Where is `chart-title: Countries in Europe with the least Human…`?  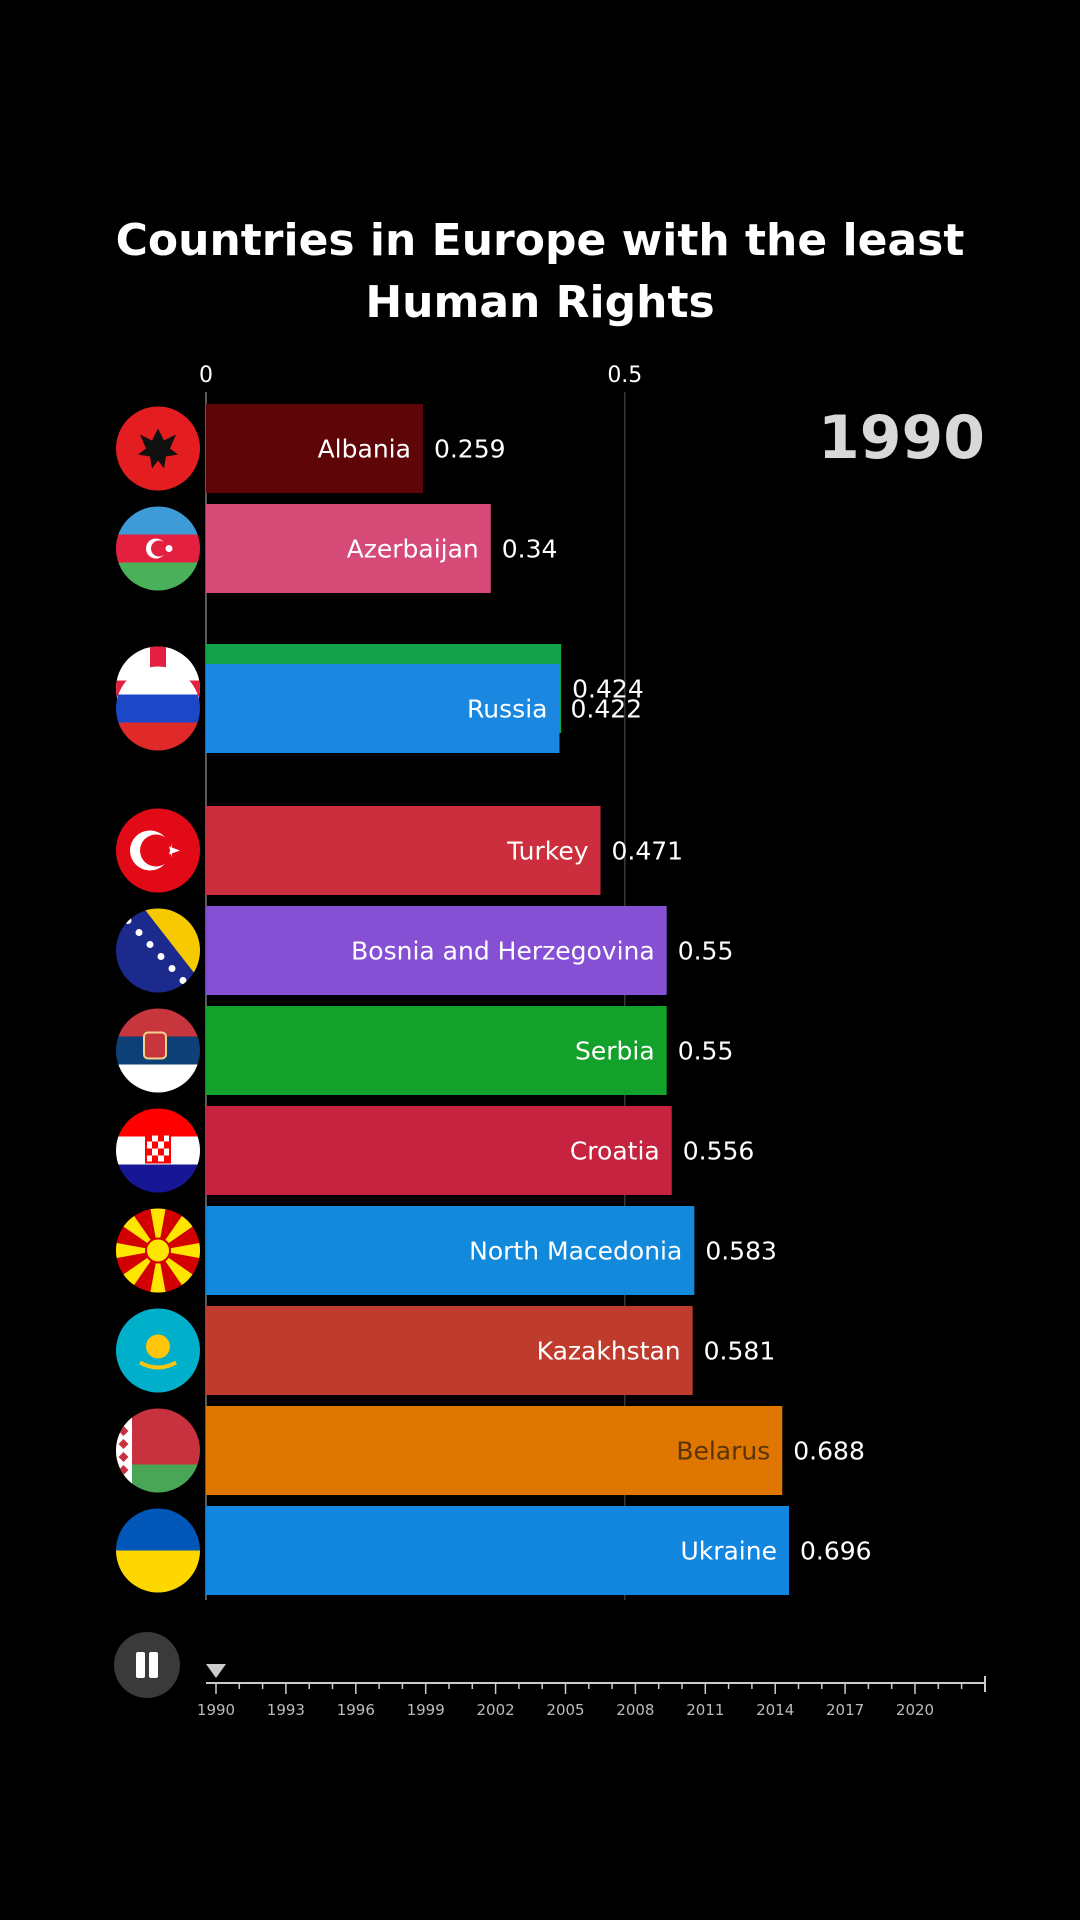 chart-title: Countries in Europe with the least Human… is located at coordinates (540, 272).